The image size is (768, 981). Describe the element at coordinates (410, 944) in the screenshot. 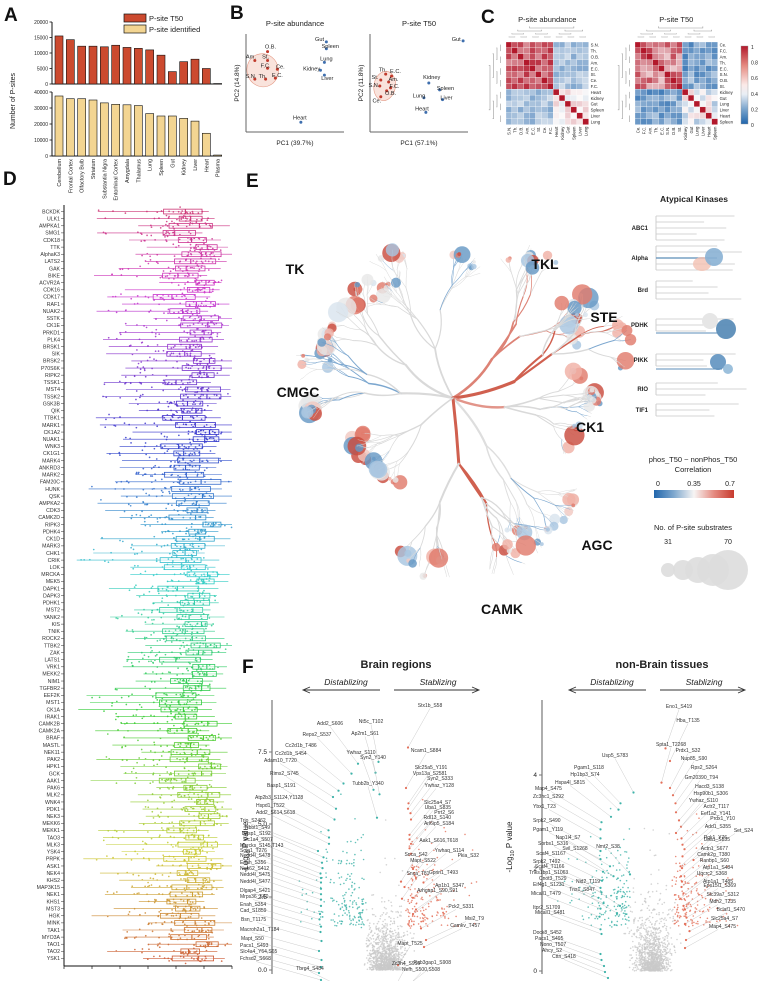

I see `volcano-point-label: Mapt_T525` at that location.